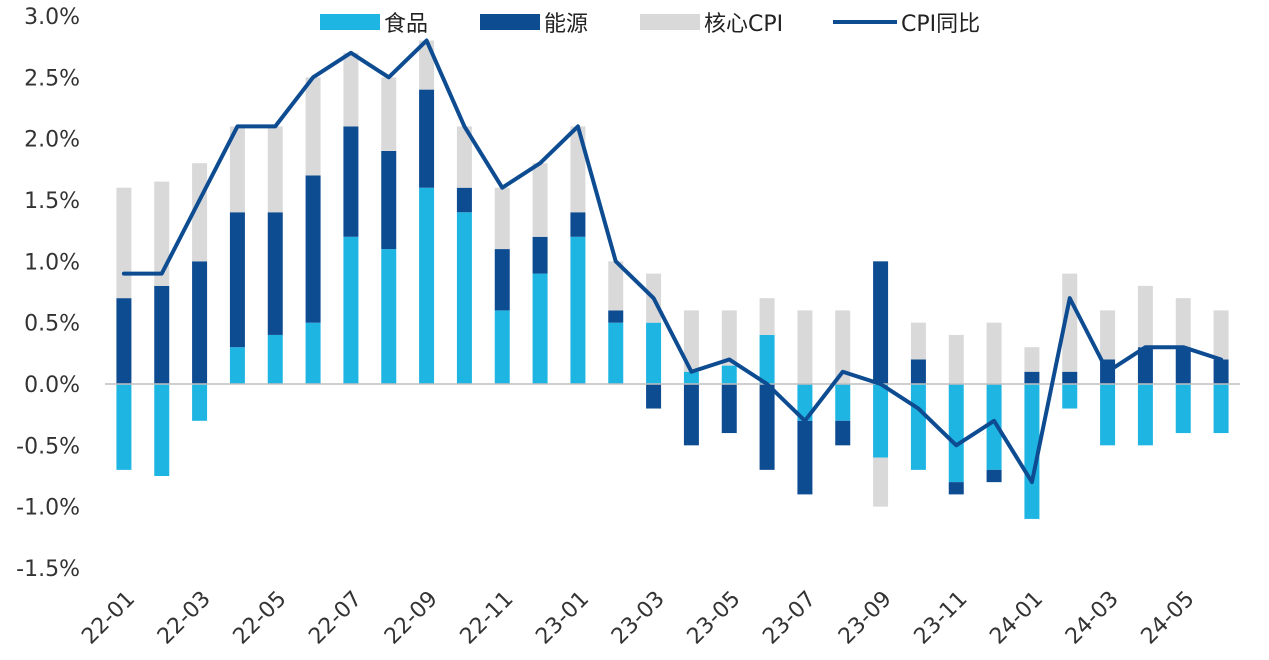 The height and width of the screenshot is (660, 1269). Describe the element at coordinates (48, 446) in the screenshot. I see `y-tick-label: -0.5%` at that location.